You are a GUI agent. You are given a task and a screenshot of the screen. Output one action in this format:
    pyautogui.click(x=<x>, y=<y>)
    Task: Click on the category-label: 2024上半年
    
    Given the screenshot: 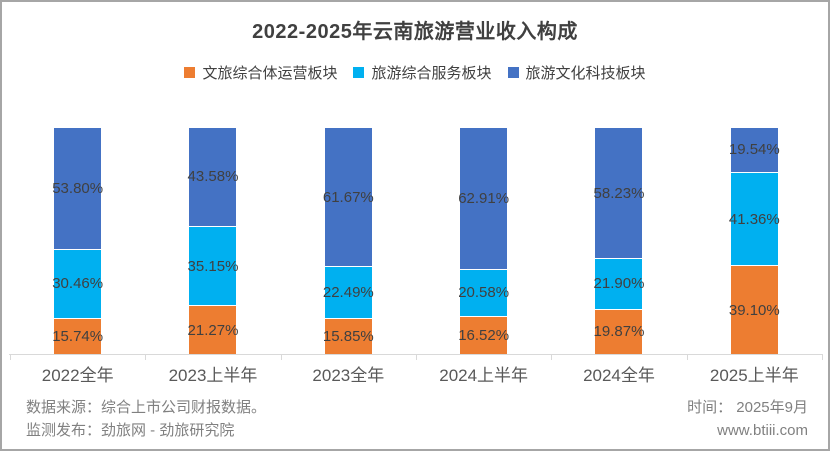 What is the action you would take?
    pyautogui.click(x=484, y=375)
    